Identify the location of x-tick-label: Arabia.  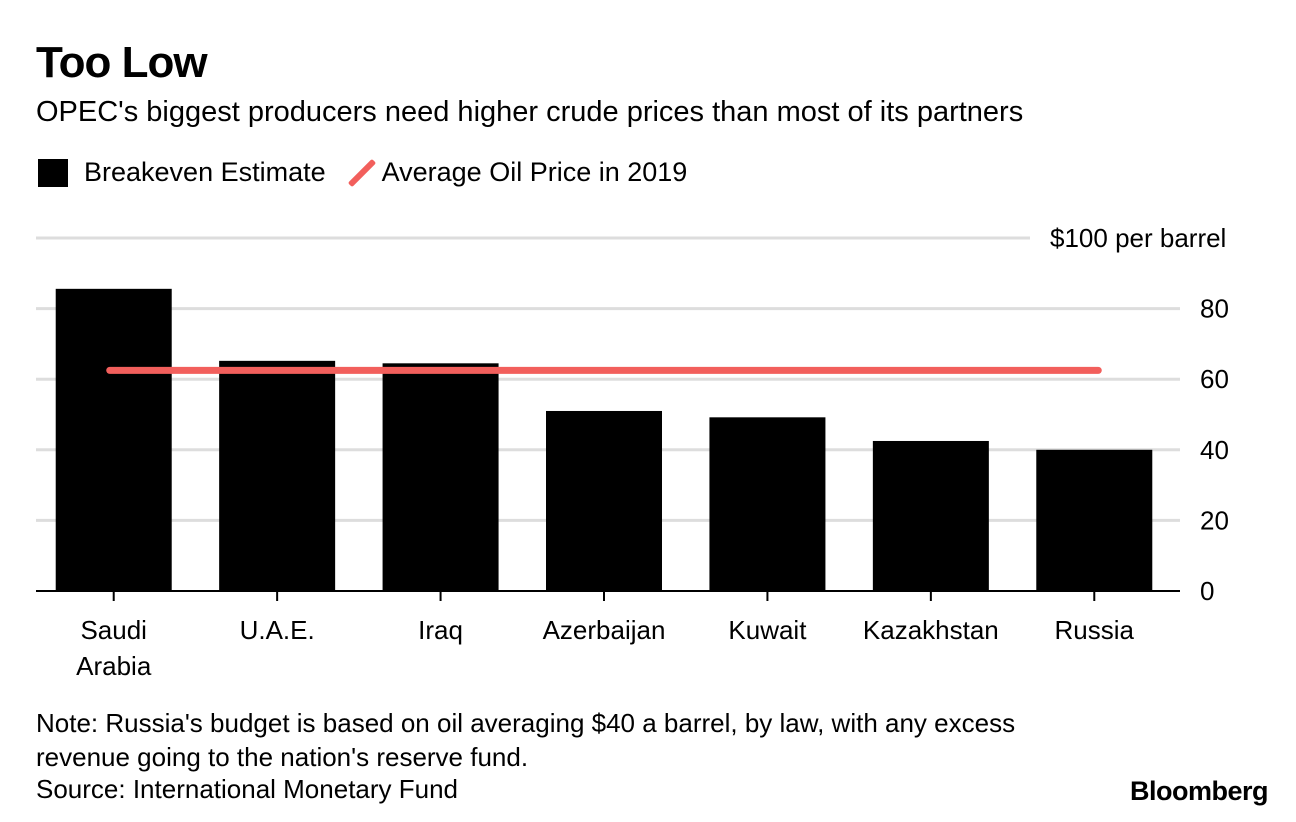
(114, 666).